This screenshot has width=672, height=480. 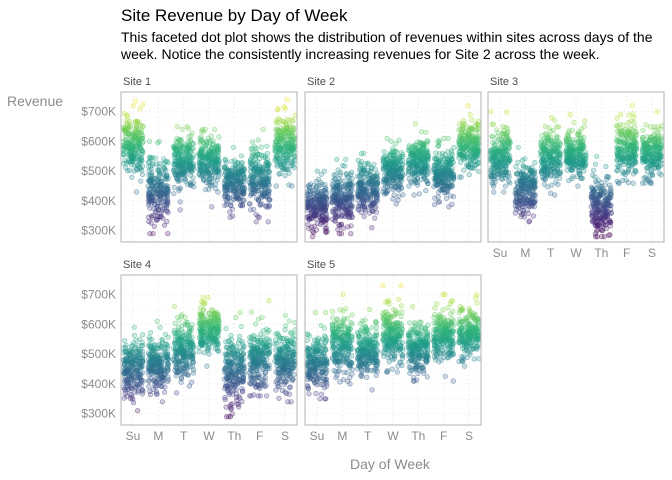 What do you see at coordinates (601, 253) in the screenshot?
I see `x-tick-label: Th` at bounding box center [601, 253].